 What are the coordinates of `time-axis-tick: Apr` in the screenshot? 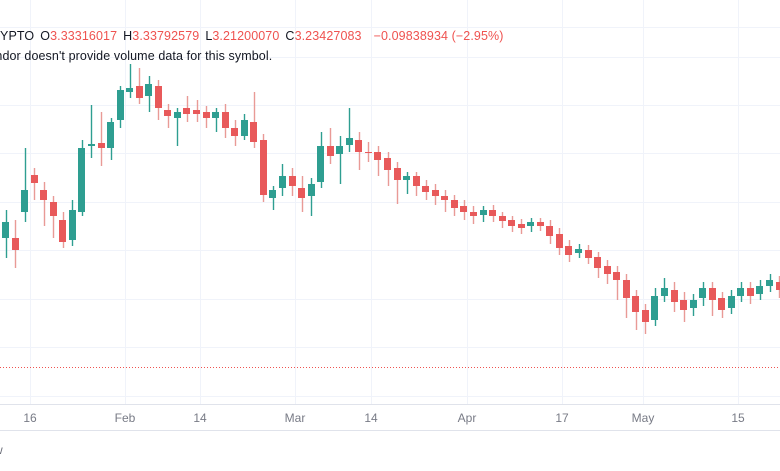 It's located at (467, 418).